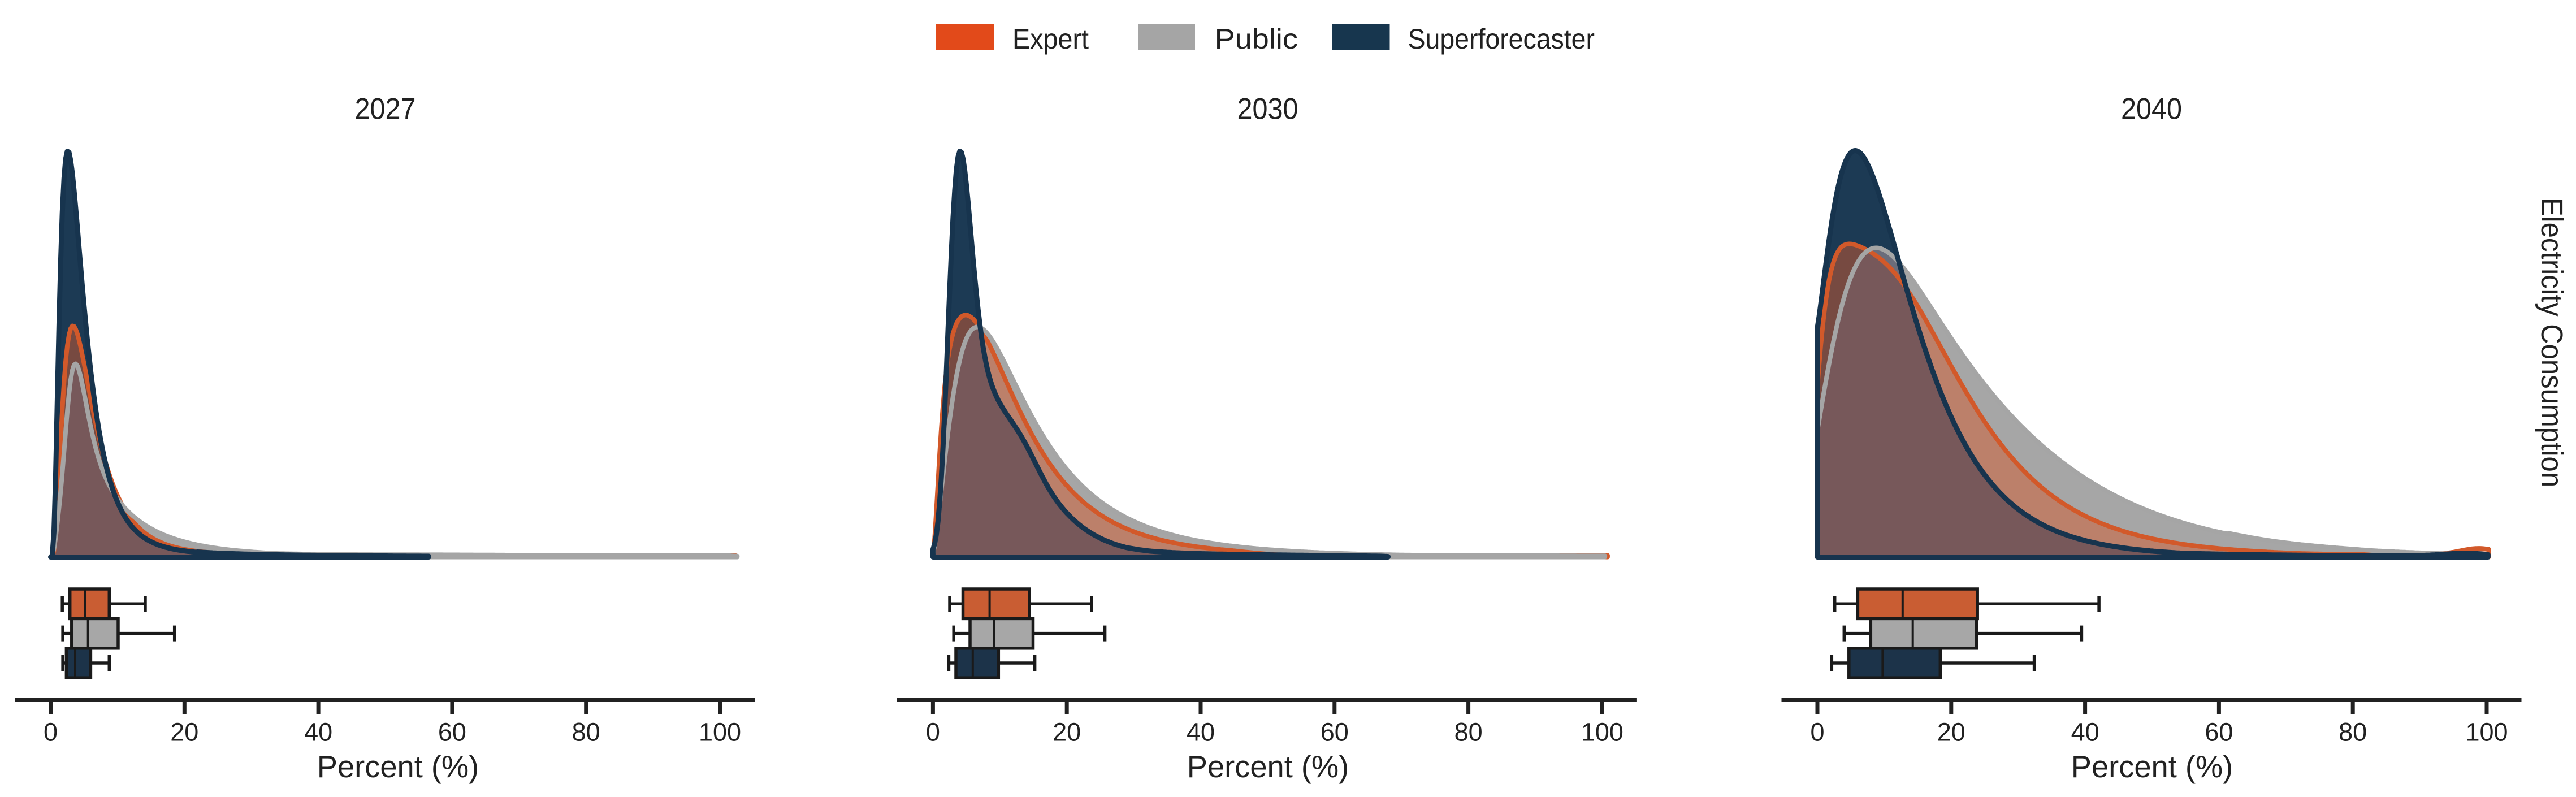  What do you see at coordinates (2552, 342) in the screenshot?
I see `svg-text: Electricity Consumption` at bounding box center [2552, 342].